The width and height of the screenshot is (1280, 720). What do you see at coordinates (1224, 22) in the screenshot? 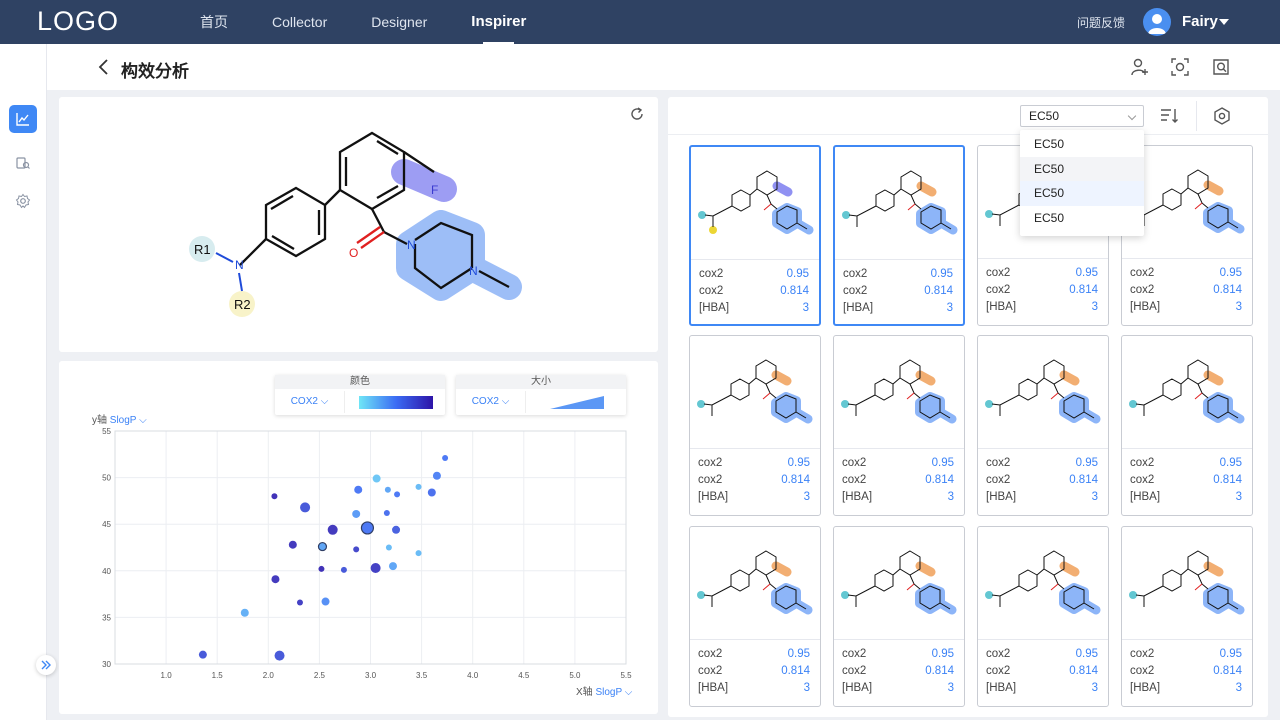
I see `user-menu-caret-icon` at bounding box center [1224, 22].